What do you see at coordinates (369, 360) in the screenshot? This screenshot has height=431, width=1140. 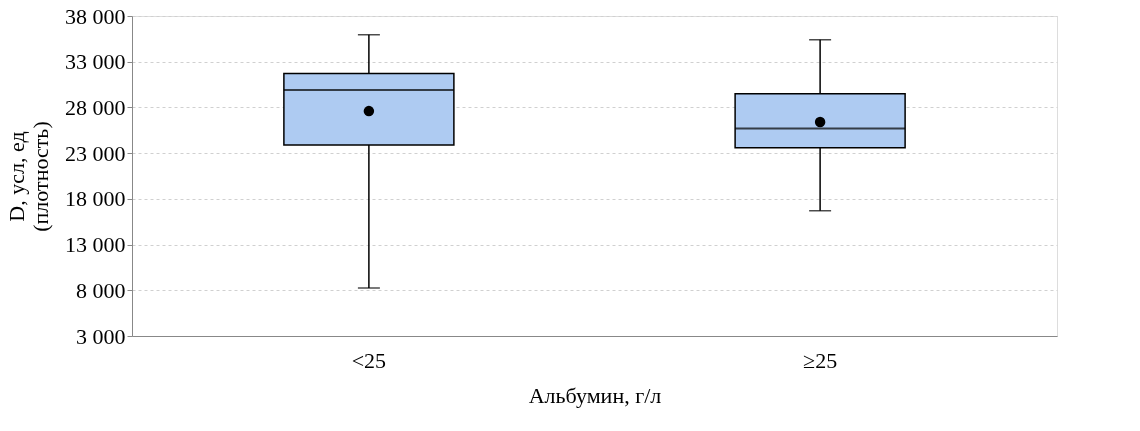 I see `x-tick-label: <25` at bounding box center [369, 360].